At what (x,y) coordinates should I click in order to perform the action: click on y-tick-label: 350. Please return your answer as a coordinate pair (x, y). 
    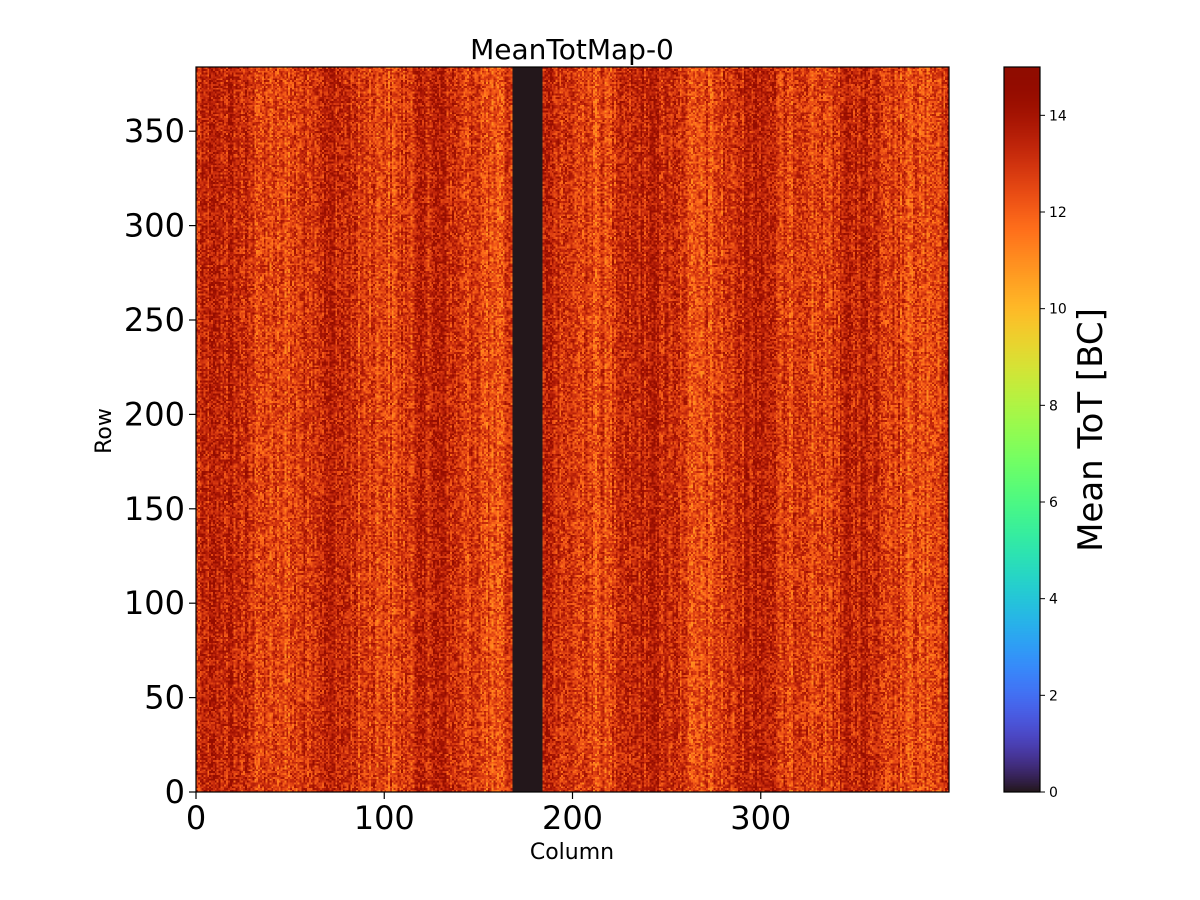
    Looking at the image, I should click on (154, 131).